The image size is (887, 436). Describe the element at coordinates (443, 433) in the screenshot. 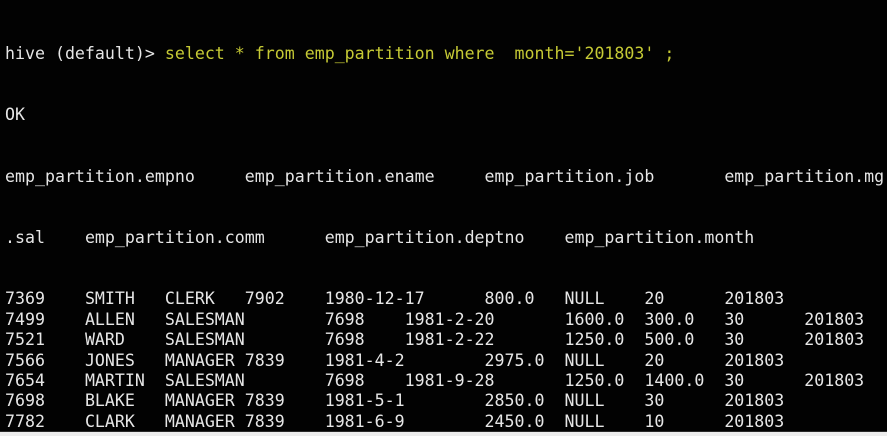

I see `window-bottom-edge` at that location.